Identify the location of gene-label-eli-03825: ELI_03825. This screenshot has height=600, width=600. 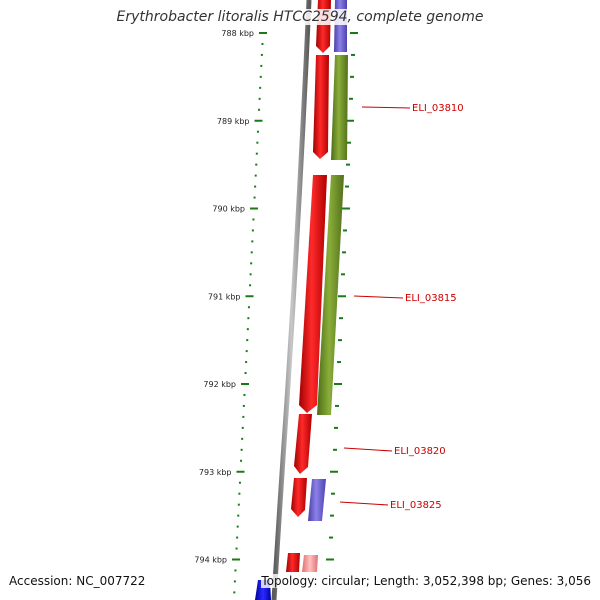
(416, 505).